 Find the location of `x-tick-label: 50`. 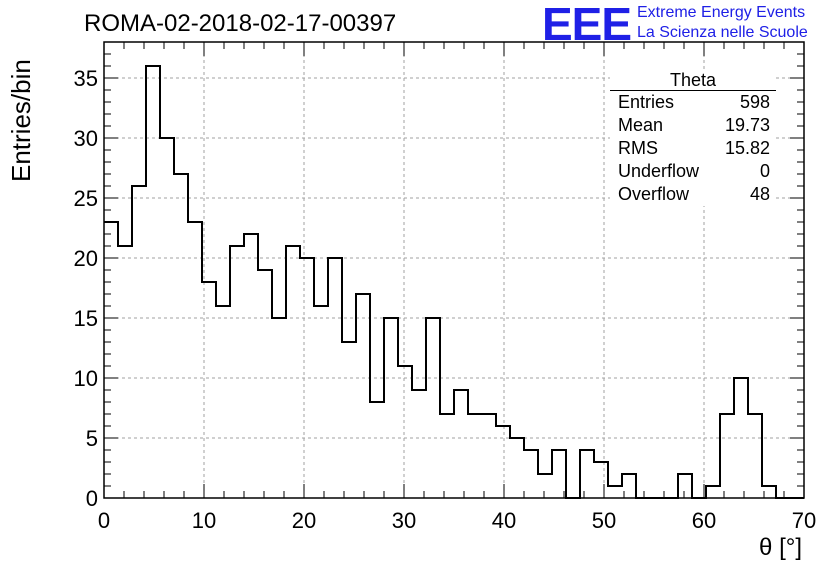

x-tick-label: 50 is located at coordinates (604, 520).